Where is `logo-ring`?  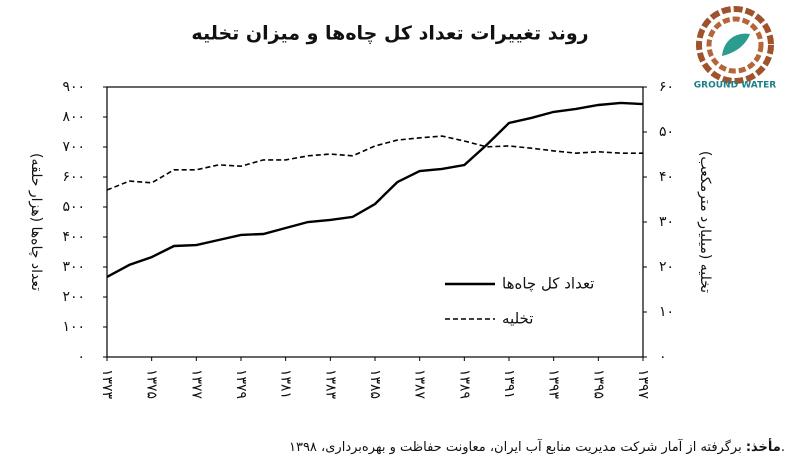 logo-ring is located at coordinates (735, 45).